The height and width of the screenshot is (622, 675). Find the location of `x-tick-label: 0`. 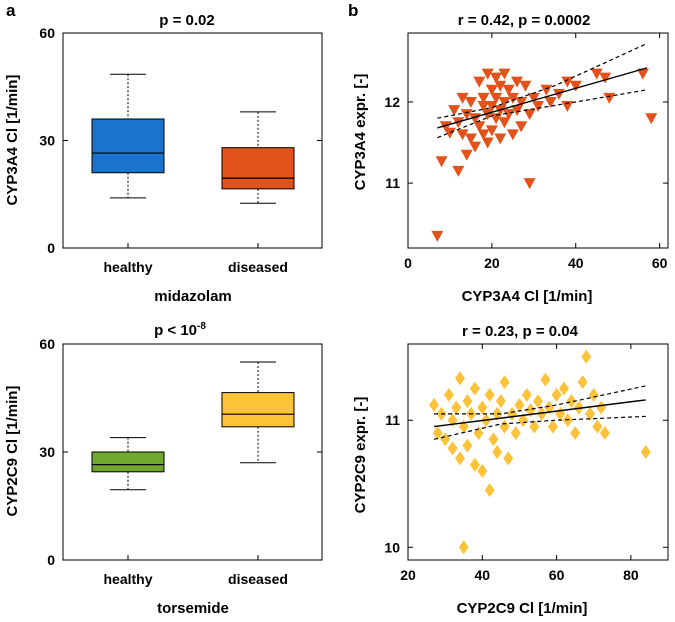

x-tick-label: 0 is located at coordinates (408, 263).